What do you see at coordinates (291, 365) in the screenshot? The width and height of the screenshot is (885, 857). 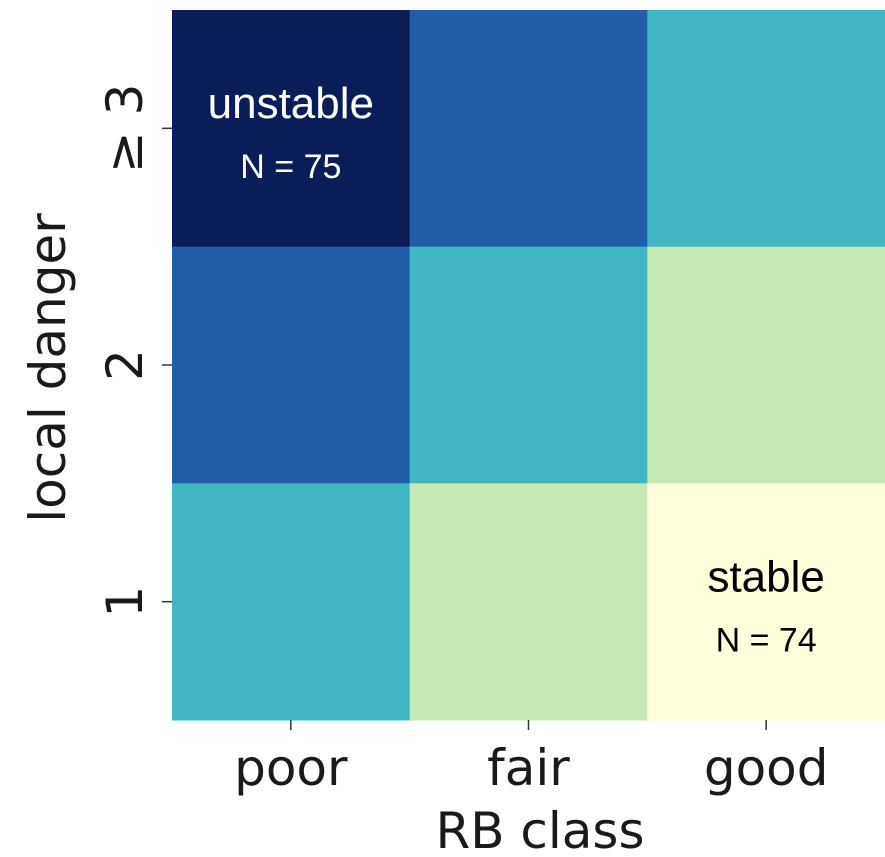 I see `heatmap-cell-2-poor` at bounding box center [291, 365].